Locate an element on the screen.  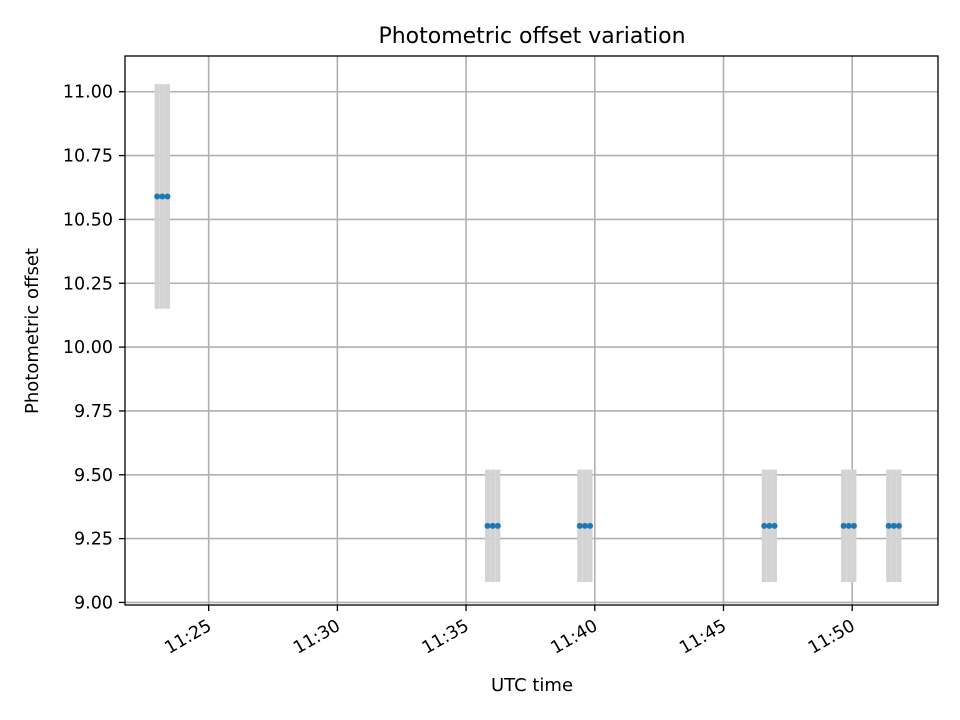
y-tick-label: 9.75 is located at coordinates (93, 412).